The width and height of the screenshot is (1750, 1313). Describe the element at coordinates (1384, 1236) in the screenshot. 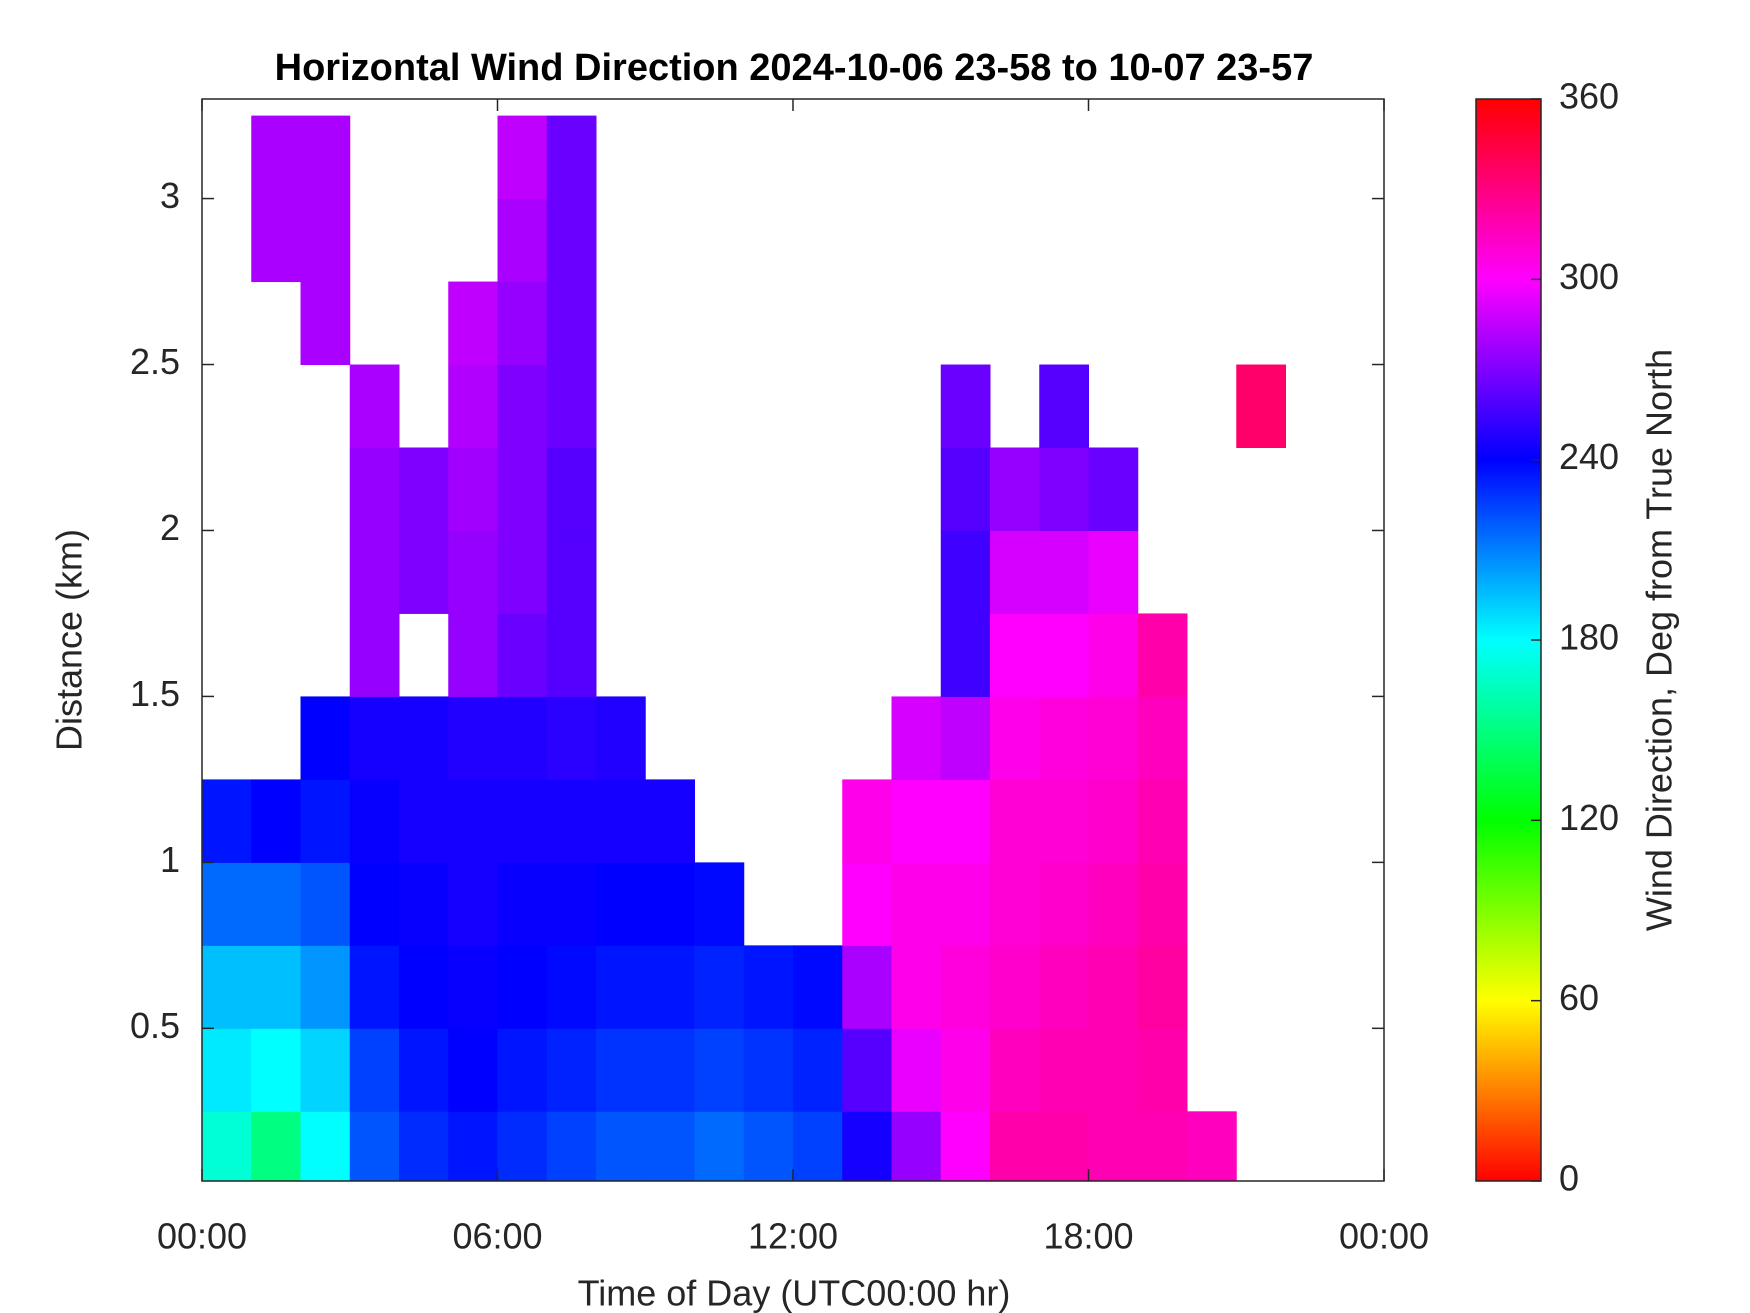

I see `x-tick-label: 00:00` at that location.